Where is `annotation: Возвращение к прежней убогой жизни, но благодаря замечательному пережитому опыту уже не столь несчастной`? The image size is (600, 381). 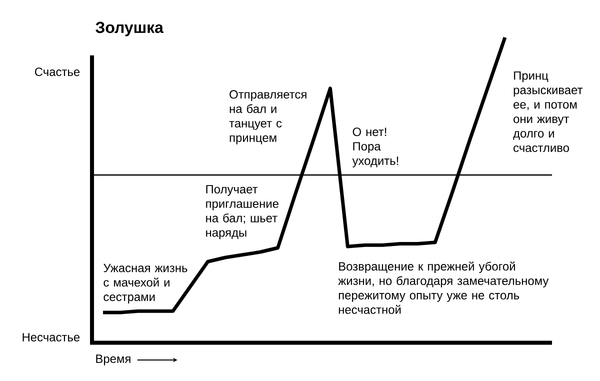
annotation: Возвращение к прежней убогой жизни, но благодаря замечательному пережитому опыту уже не столь несчастной is located at coordinates (443, 288).